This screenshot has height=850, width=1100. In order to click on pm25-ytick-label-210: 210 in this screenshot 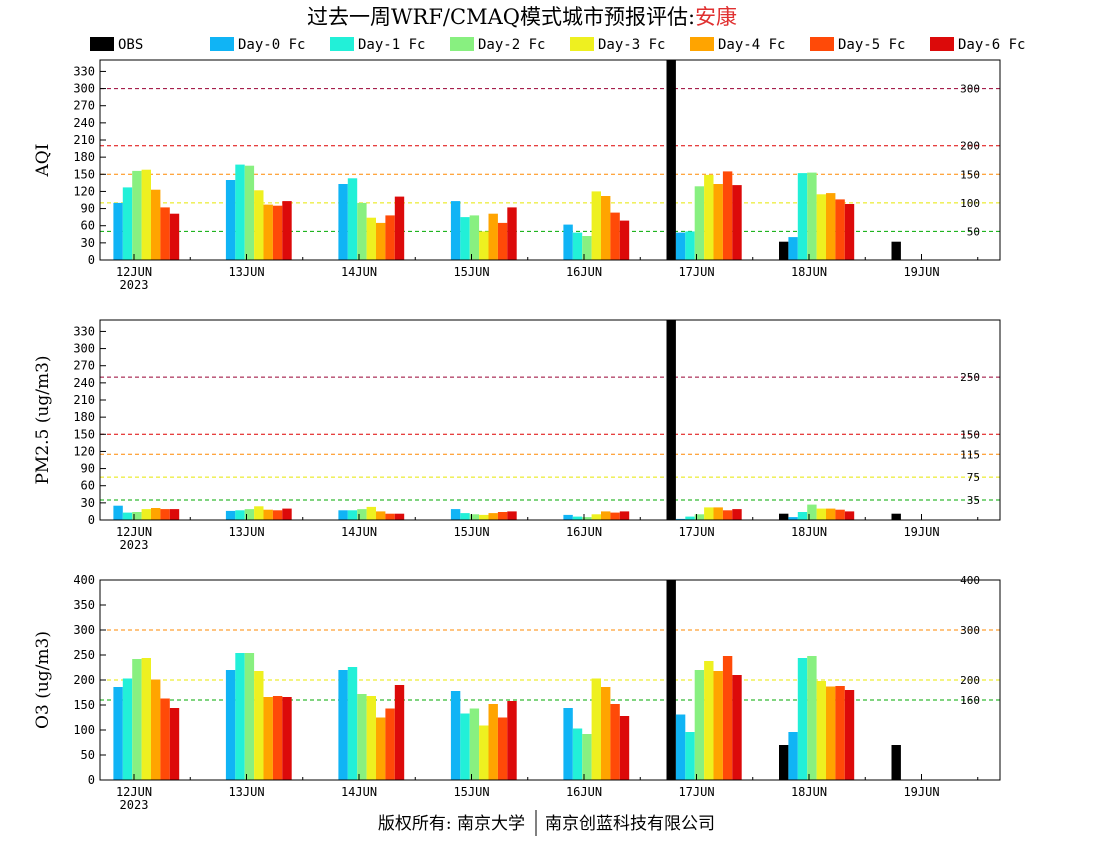, I will do `click(84, 400)`.